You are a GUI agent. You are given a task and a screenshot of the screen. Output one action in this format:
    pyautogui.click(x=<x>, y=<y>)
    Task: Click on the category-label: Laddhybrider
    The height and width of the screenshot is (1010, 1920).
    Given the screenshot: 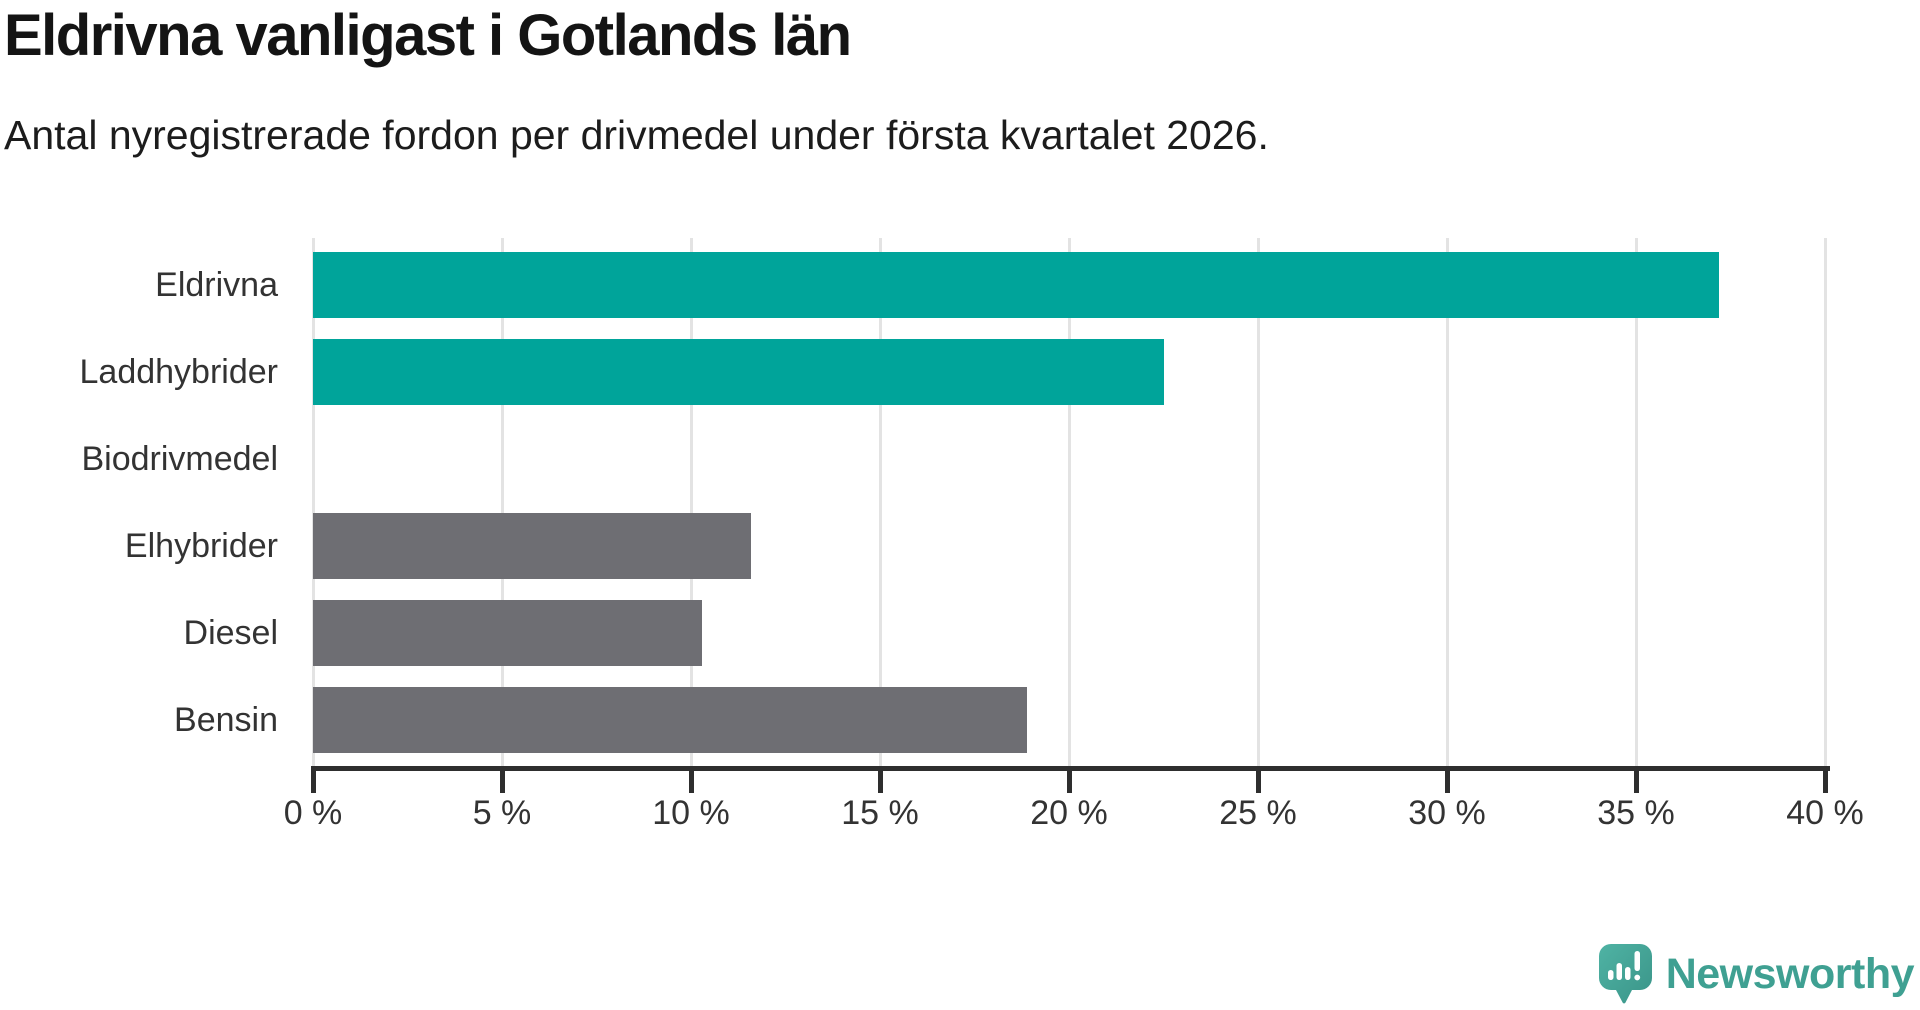 What is the action you would take?
    pyautogui.click(x=178, y=372)
    